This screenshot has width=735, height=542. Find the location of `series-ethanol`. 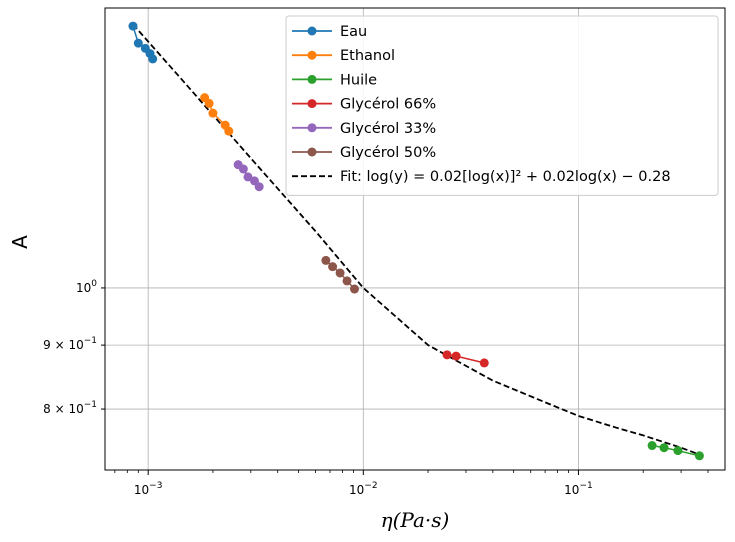

series-ethanol is located at coordinates (217, 114).